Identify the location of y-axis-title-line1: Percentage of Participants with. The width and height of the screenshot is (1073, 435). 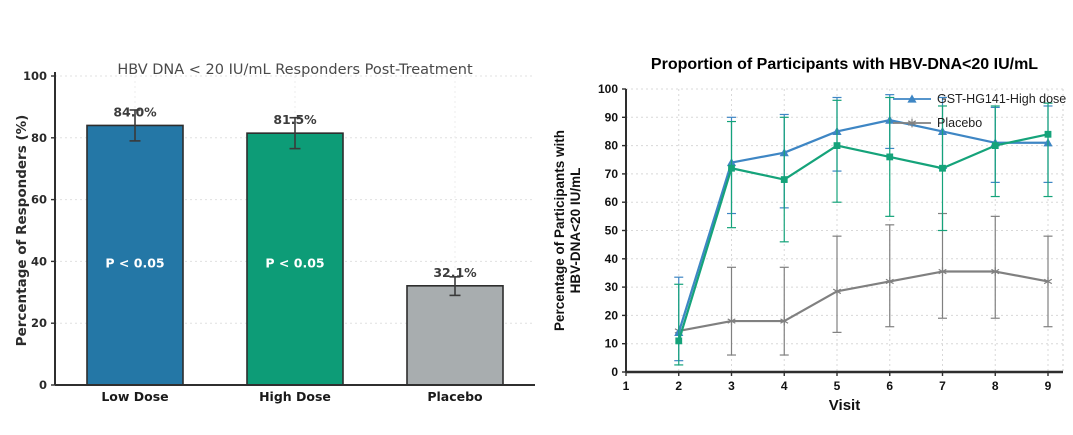
(559, 230).